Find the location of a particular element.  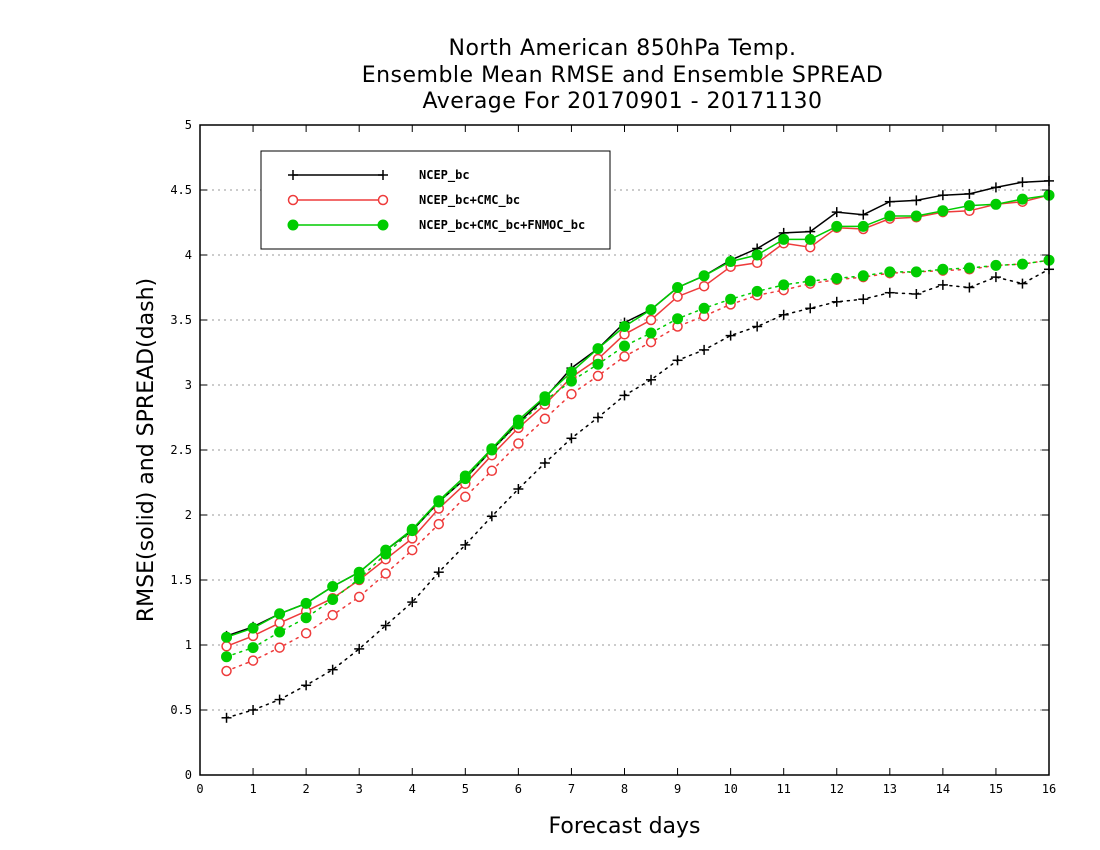

x-tick-label: 14 is located at coordinates (943, 789).